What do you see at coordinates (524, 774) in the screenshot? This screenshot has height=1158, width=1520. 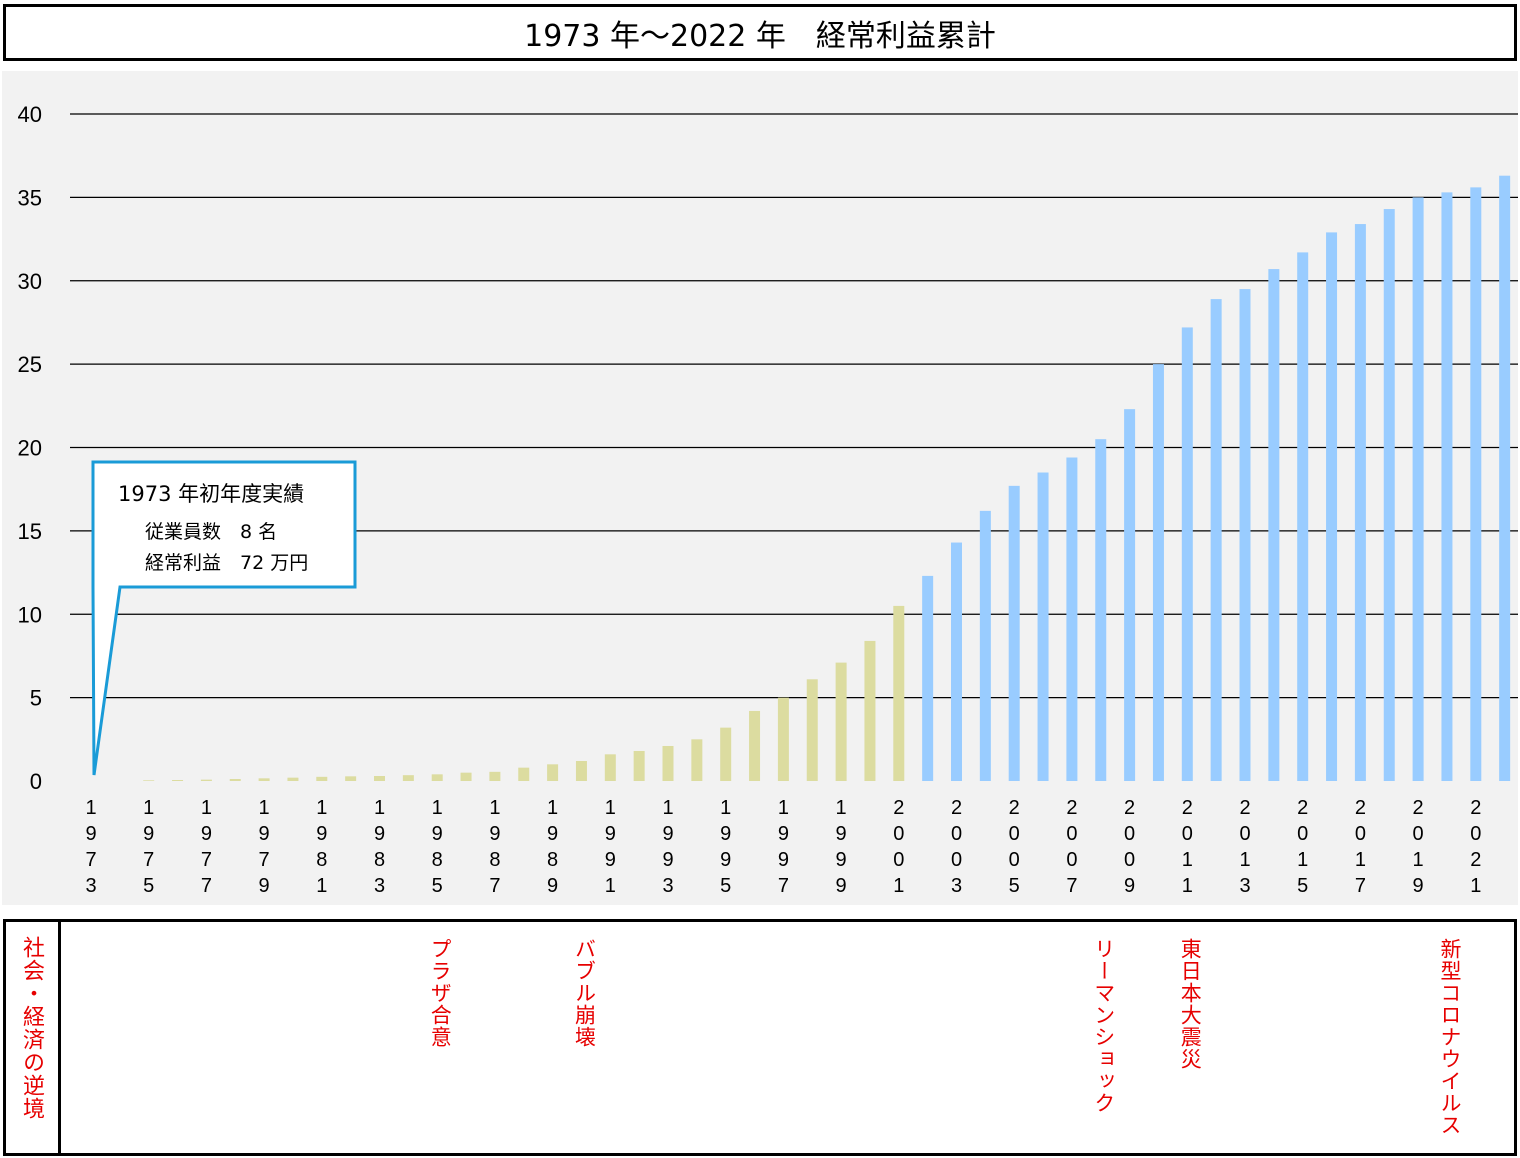 I see `bar-1988` at bounding box center [524, 774].